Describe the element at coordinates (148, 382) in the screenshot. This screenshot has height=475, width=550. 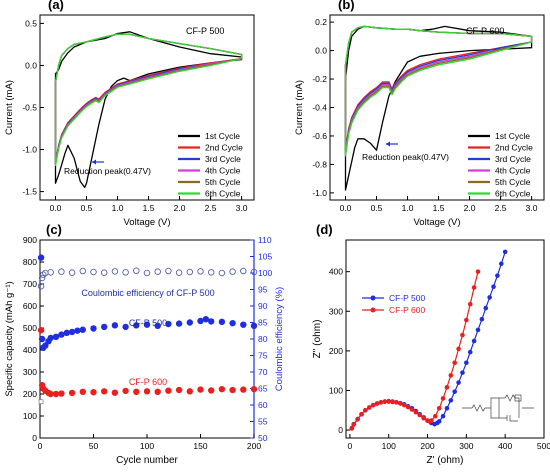
I see `chart-annotation: CF-P 600` at that location.